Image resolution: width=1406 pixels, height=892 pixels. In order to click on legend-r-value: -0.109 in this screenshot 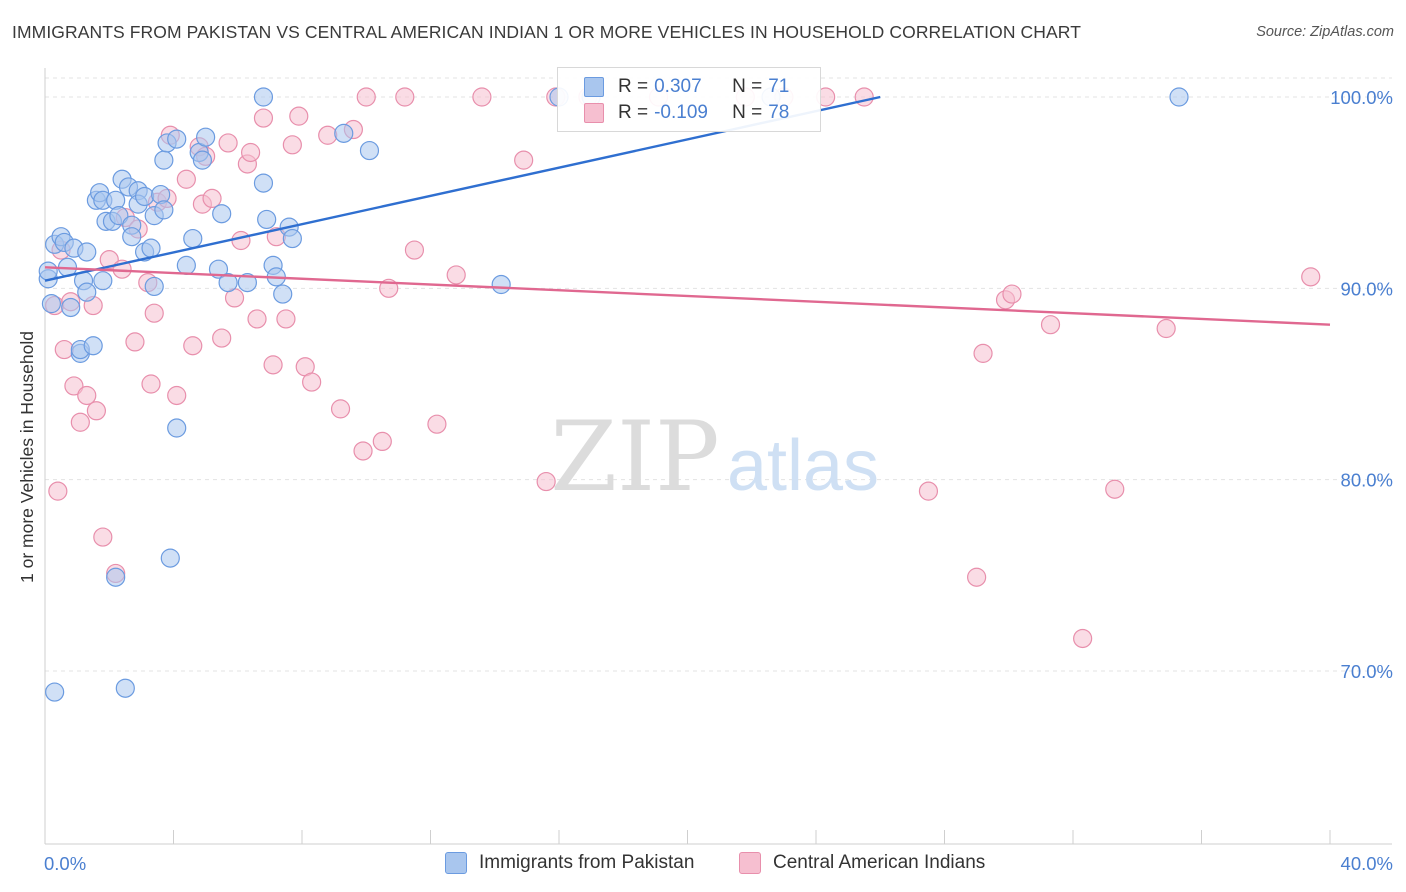, I will do `click(681, 112)`.